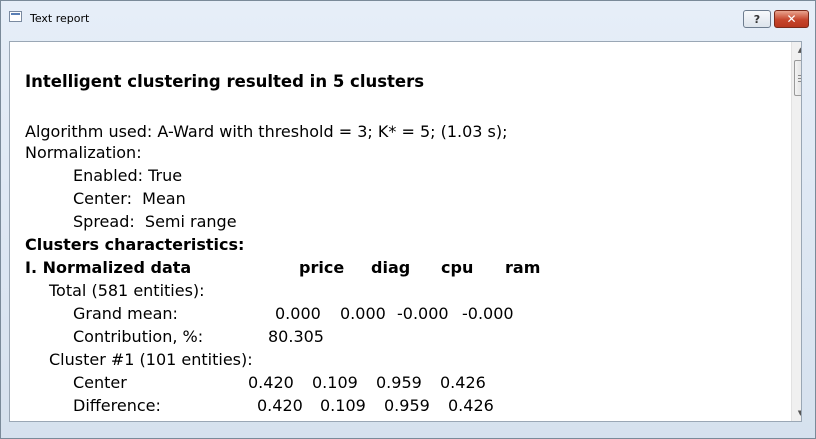 The image size is (816, 439). I want to click on center-diag: 0.109, so click(335, 382).